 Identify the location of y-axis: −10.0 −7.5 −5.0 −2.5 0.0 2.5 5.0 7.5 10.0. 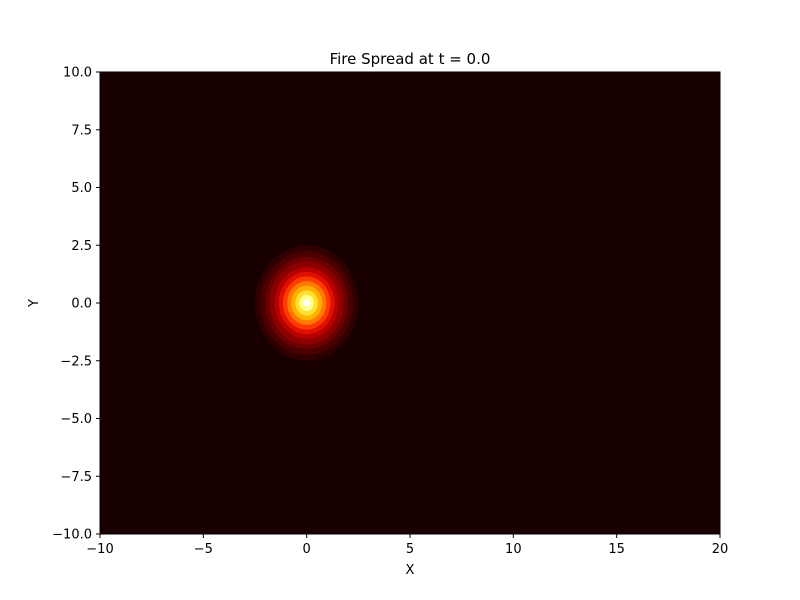
(76, 304).